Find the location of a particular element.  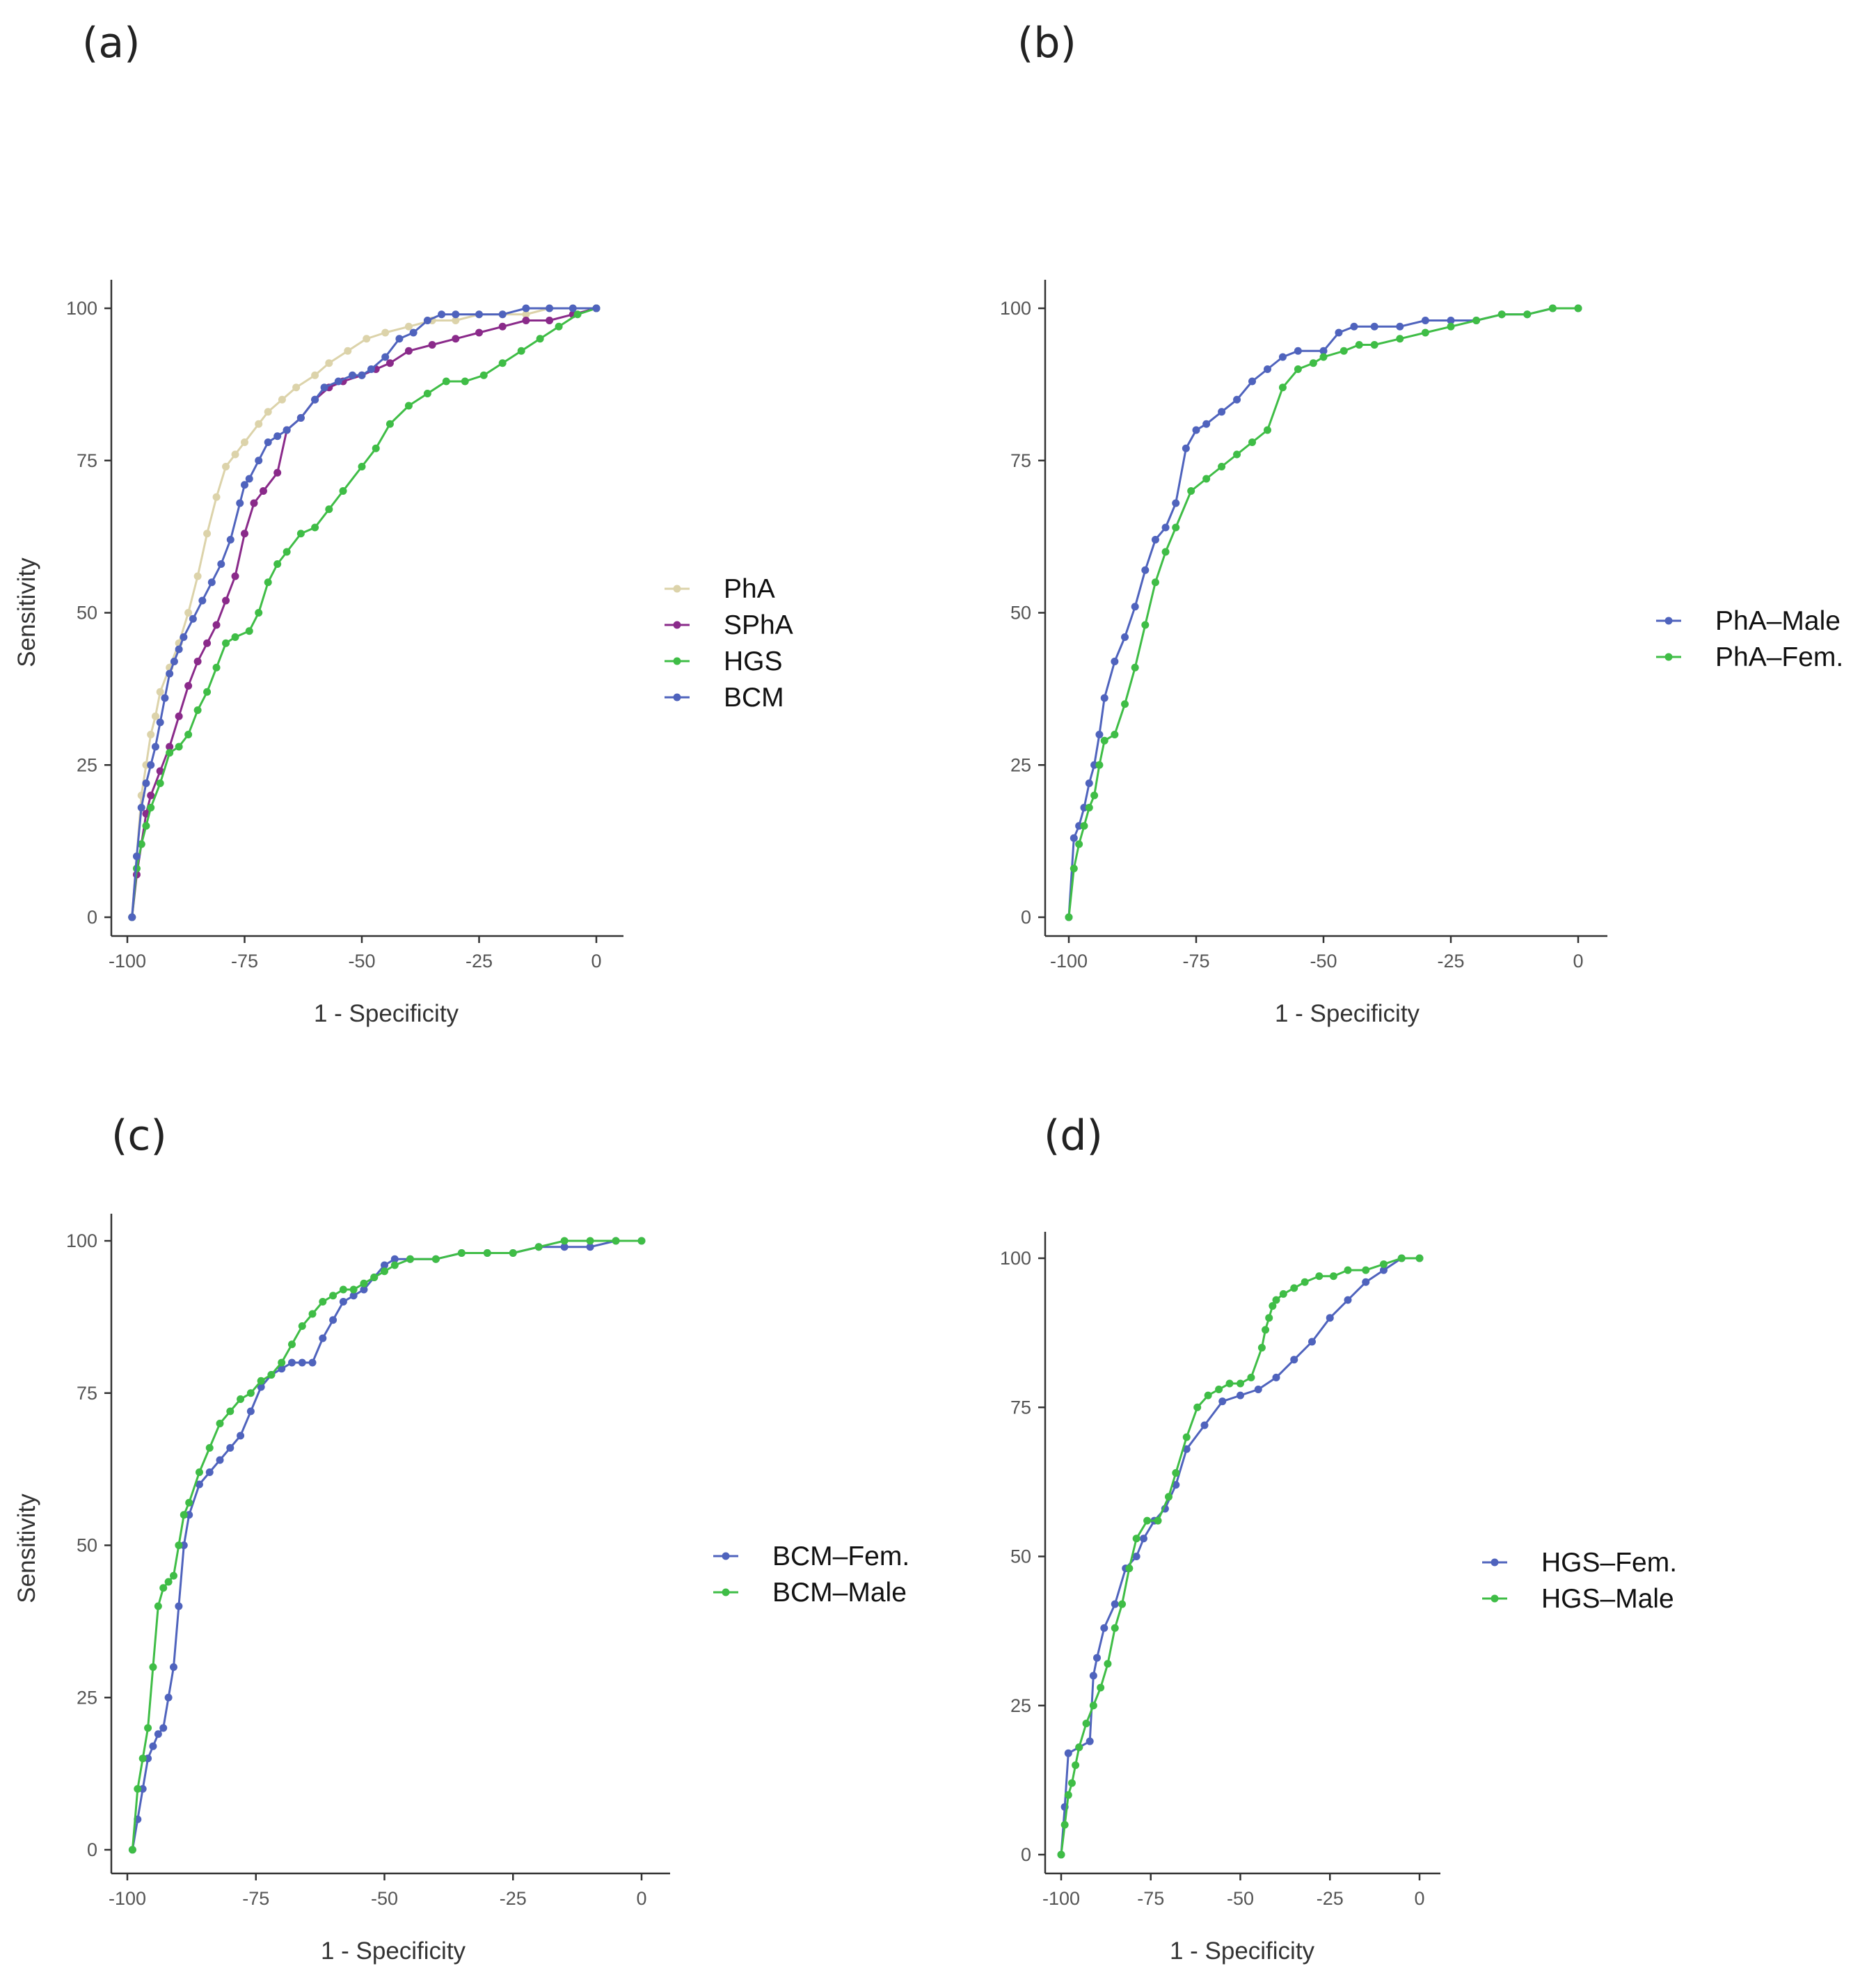

series-line-pha-male is located at coordinates (1322, 612).